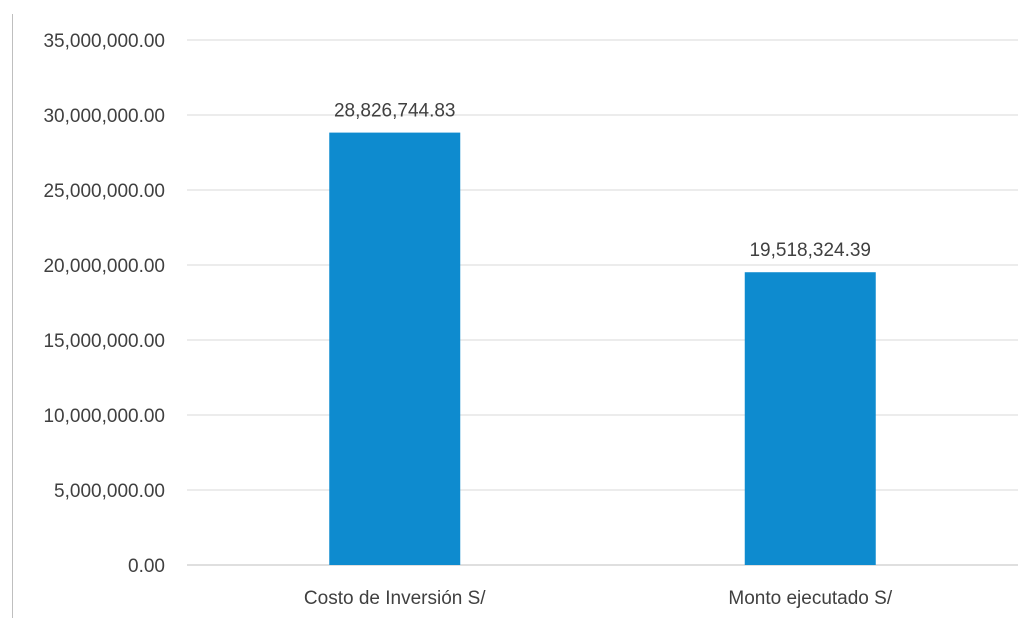 The height and width of the screenshot is (618, 1036). I want to click on y-tick-label: 10,000,000.00, so click(104, 416).